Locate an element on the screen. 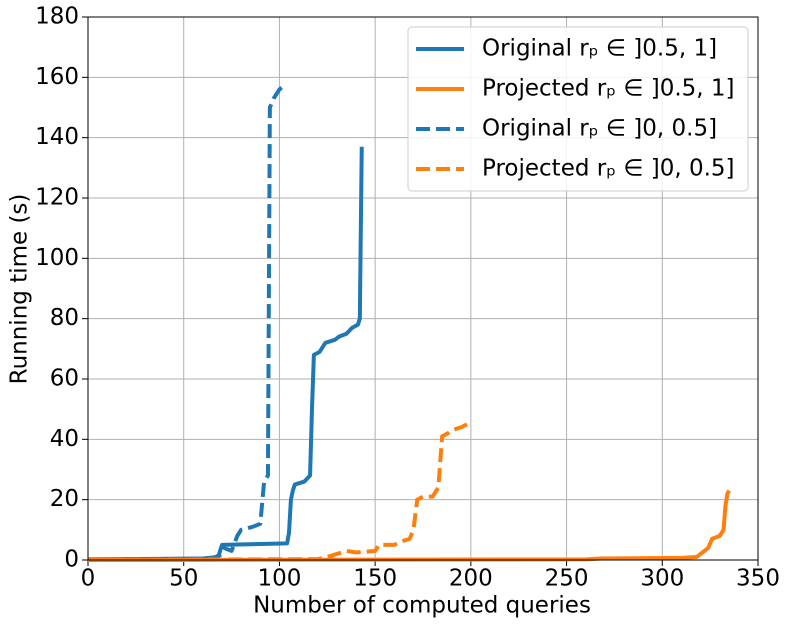  legend-label: Original rₚ ∈ ]0.5, 1] is located at coordinates (599, 49).